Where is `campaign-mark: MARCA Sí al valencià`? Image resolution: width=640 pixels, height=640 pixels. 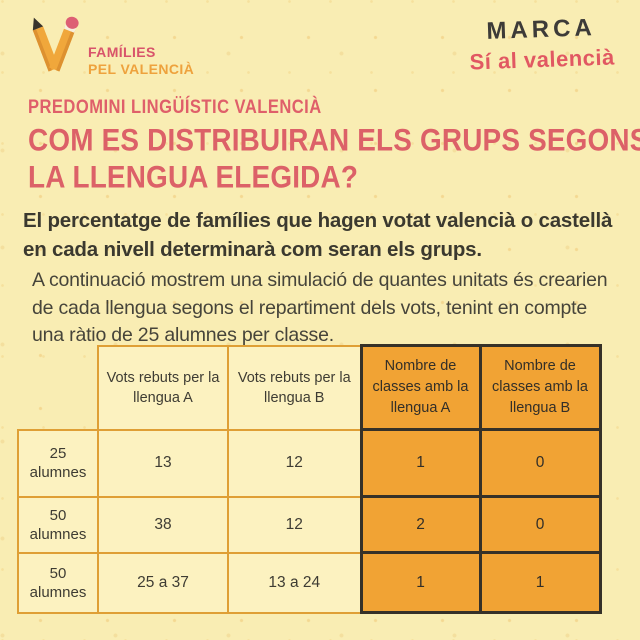 campaign-mark: MARCA Sí al valencià is located at coordinates (541, 44).